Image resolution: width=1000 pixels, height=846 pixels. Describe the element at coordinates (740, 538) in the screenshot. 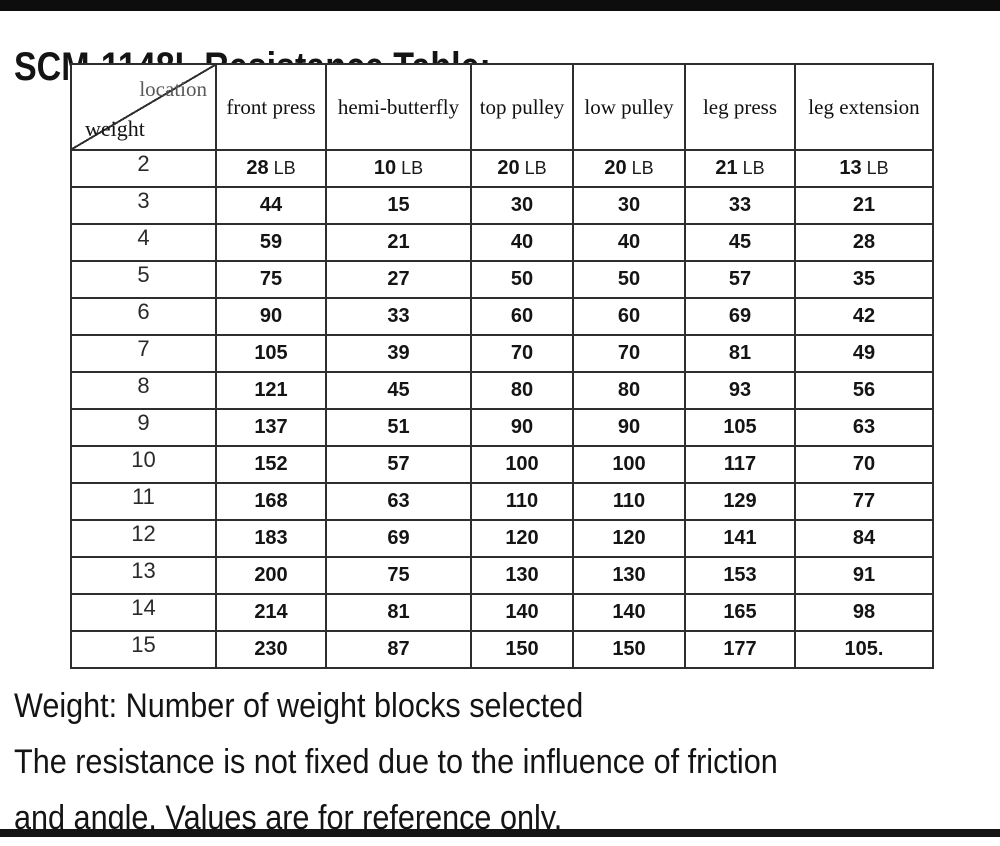

I see `resistance-cell: 141` at that location.